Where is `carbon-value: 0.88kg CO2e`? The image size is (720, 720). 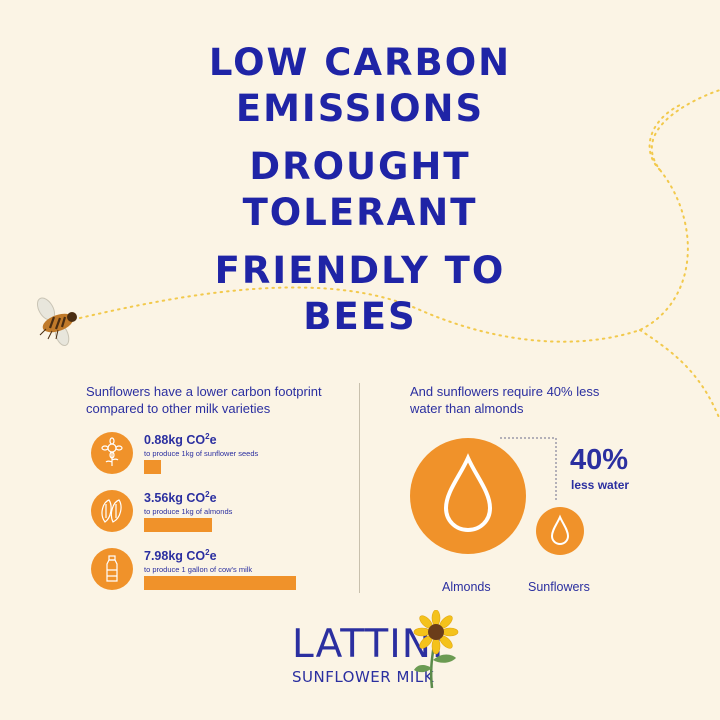
carbon-value: 0.88kg CO2e is located at coordinates (180, 440).